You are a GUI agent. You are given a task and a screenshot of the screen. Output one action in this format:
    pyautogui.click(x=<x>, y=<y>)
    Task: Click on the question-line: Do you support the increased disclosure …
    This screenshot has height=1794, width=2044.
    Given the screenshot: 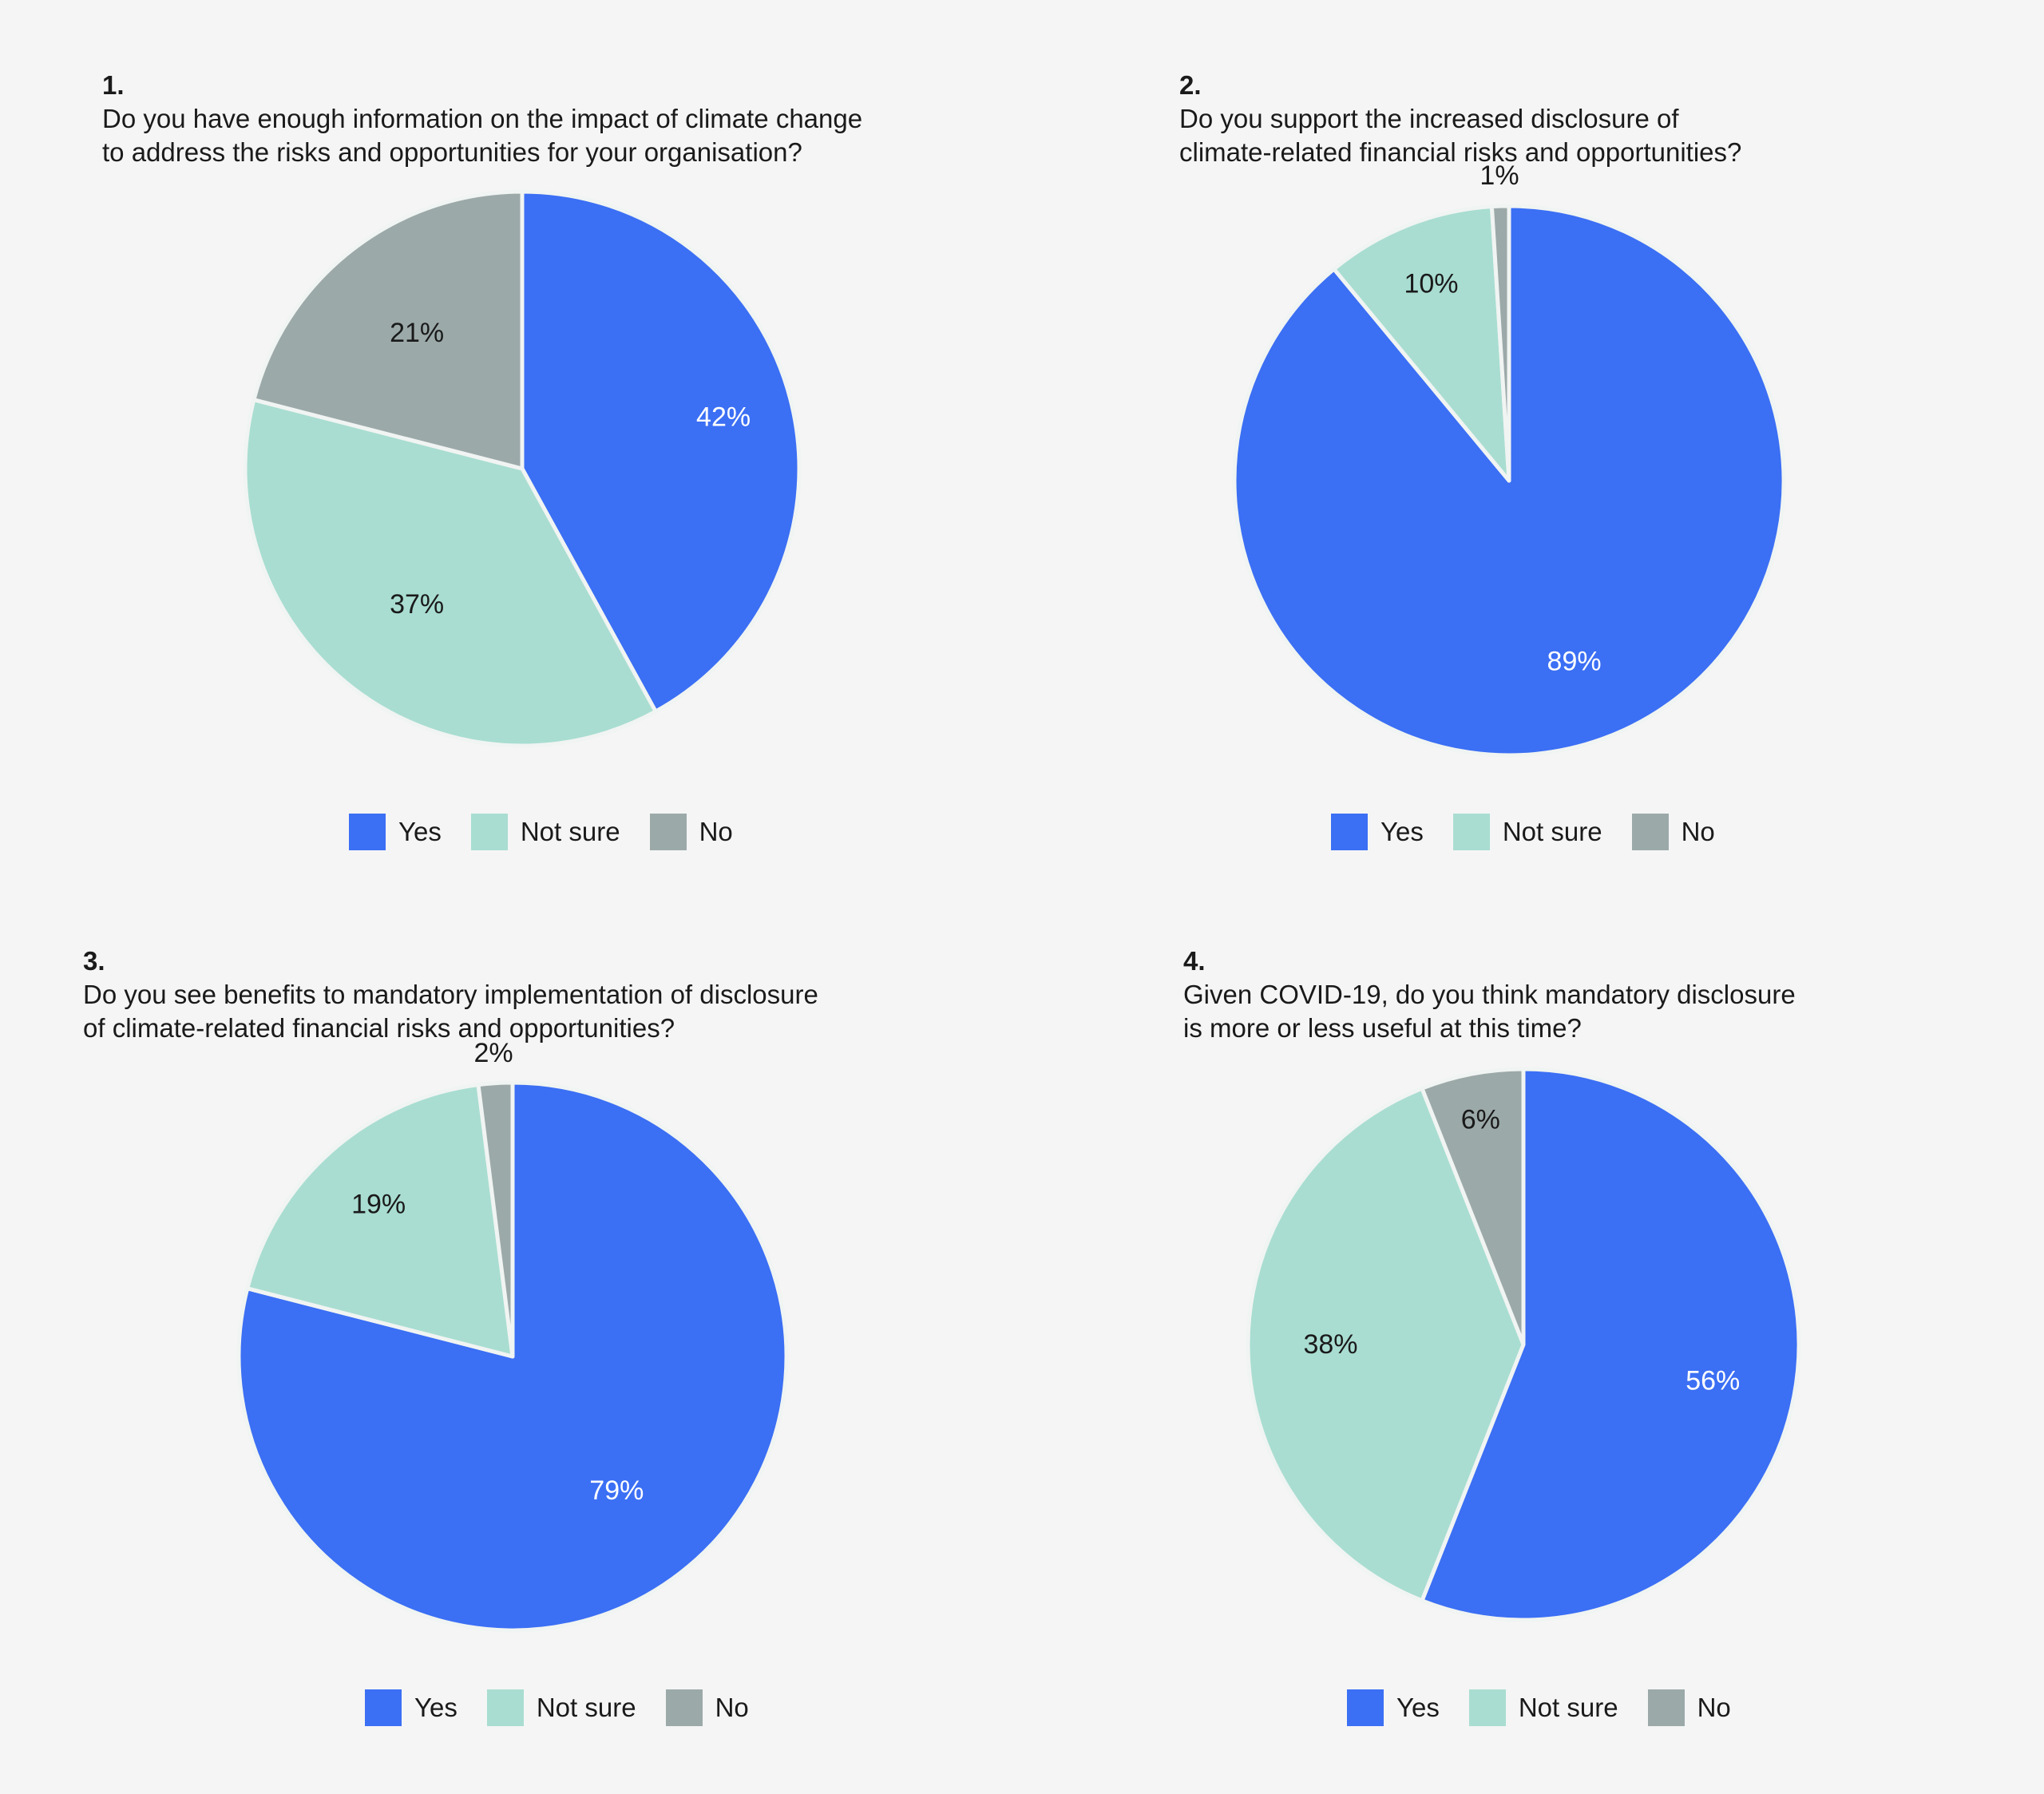 What is the action you would take?
    pyautogui.click(x=1429, y=118)
    